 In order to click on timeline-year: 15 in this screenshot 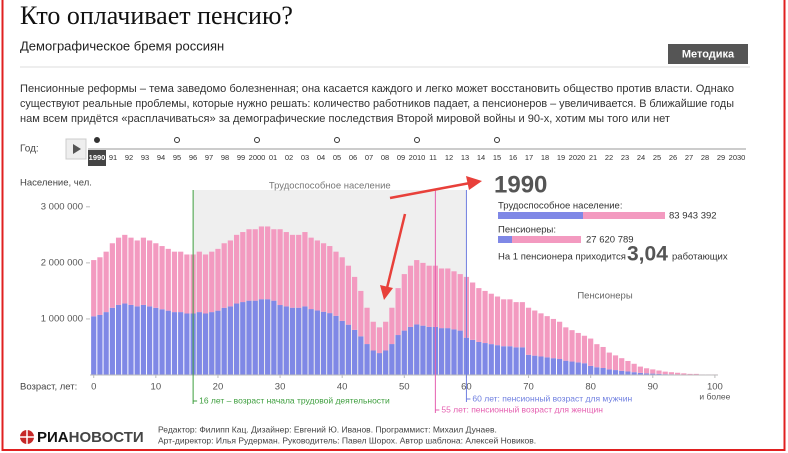, I will do `click(497, 157)`.